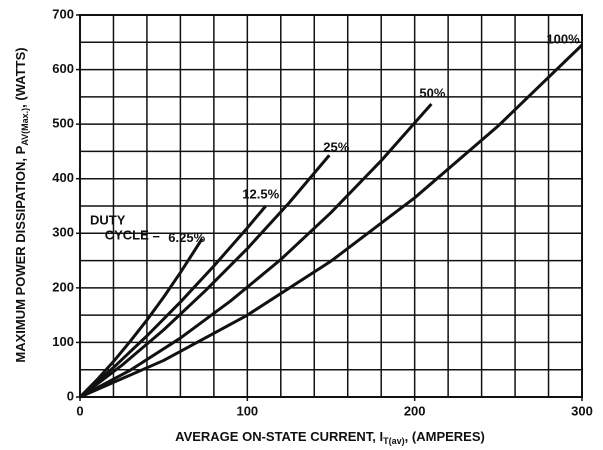  What do you see at coordinates (25, 127) in the screenshot?
I see `y-label-sub: AV(Max.)` at bounding box center [25, 127].